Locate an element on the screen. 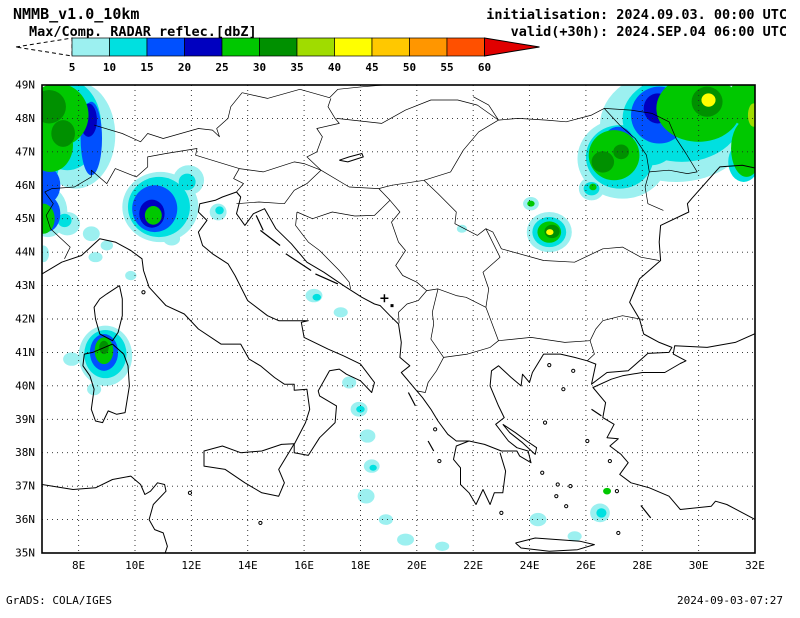 Image resolution: width=800 pixels, height=618 pixels. model-title: NMMB_v1.0_10km is located at coordinates (76, 14).